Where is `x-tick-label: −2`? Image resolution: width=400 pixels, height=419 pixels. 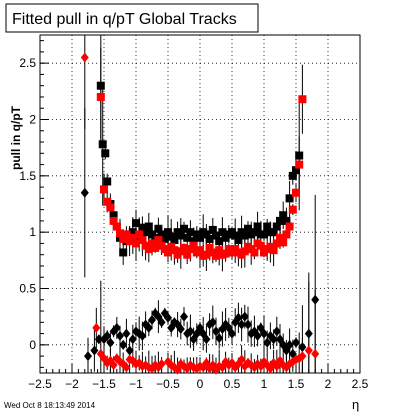 x-tick-label: −2 is located at coordinates (72, 384).